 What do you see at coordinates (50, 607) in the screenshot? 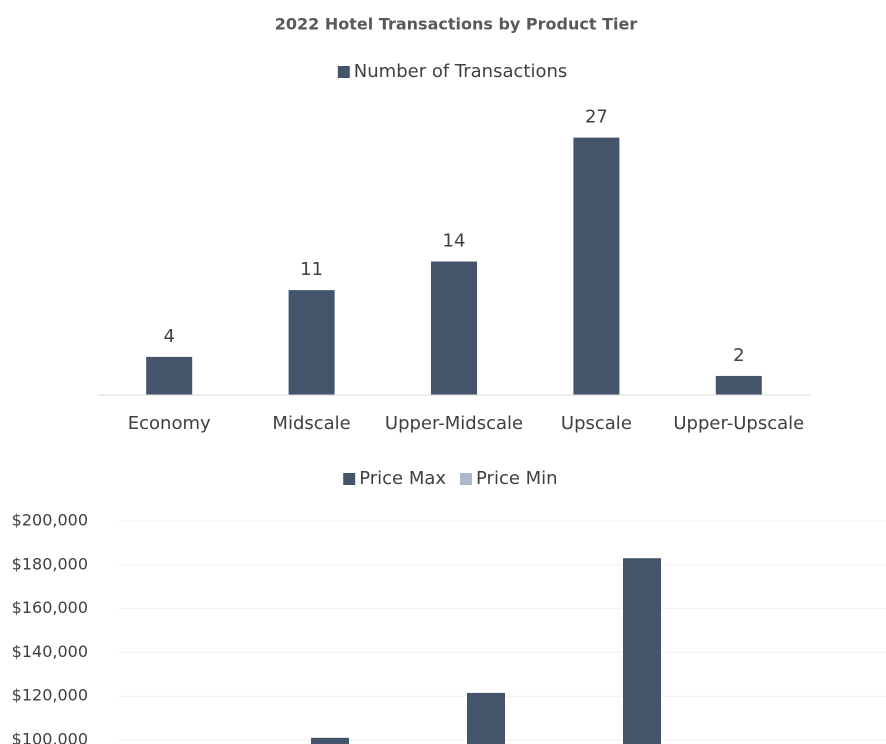
I see `y-tick-label: $160,000` at bounding box center [50, 607].